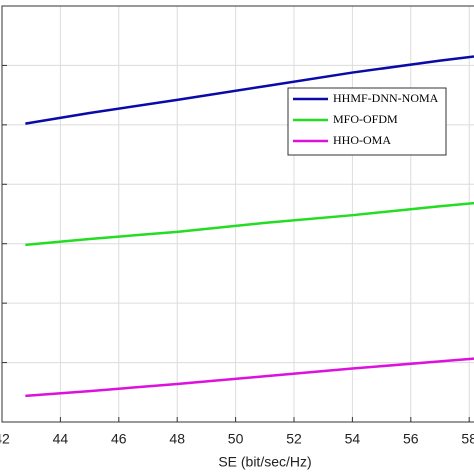 The height and width of the screenshot is (474, 474). What do you see at coordinates (467, 439) in the screenshot?
I see `x-tick-label: 58` at bounding box center [467, 439].